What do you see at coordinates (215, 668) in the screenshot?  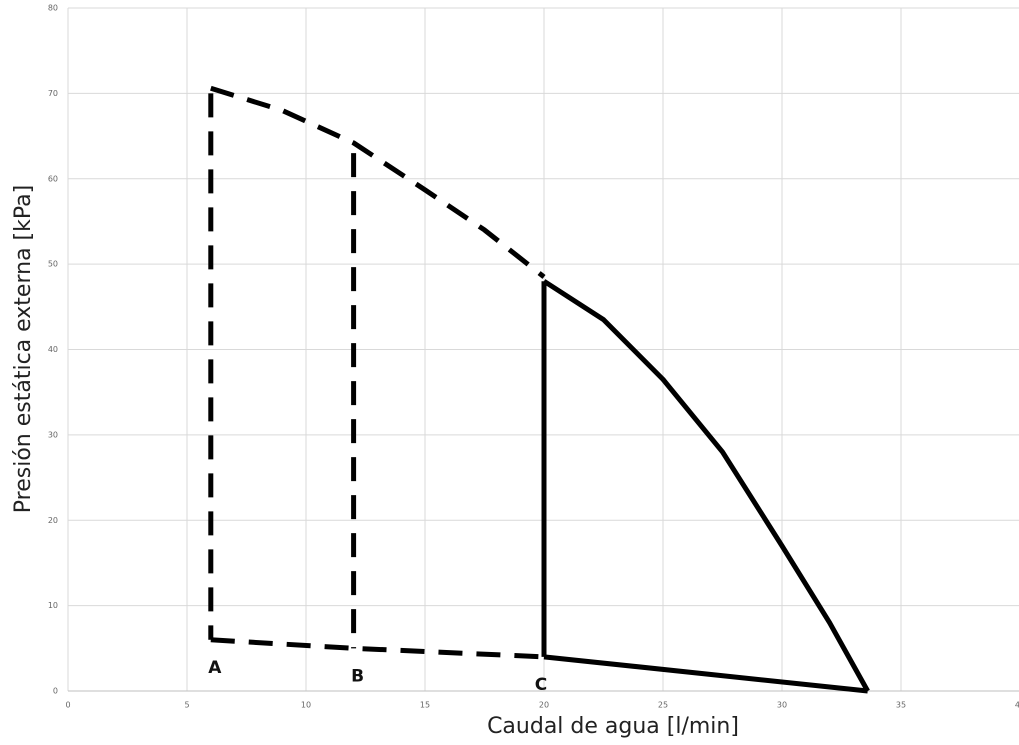 I see `point-label: A` at bounding box center [215, 668].